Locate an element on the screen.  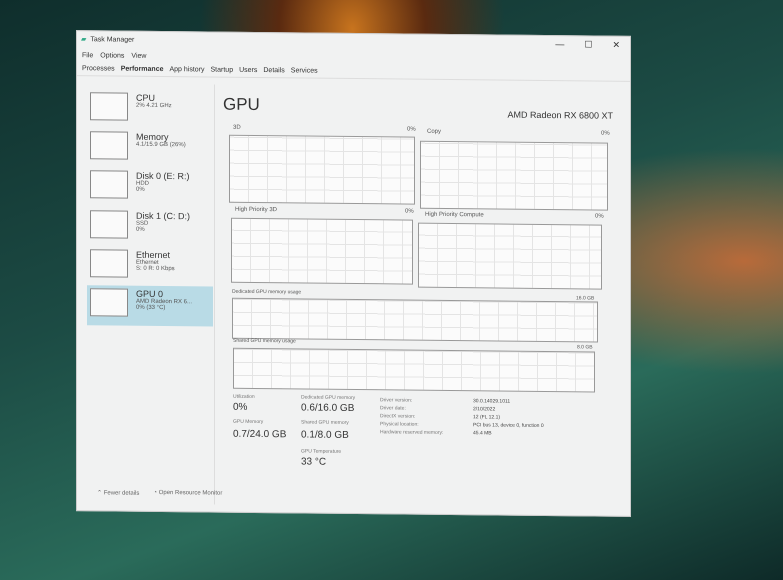
tab-app-history: App history is located at coordinates (187, 70).